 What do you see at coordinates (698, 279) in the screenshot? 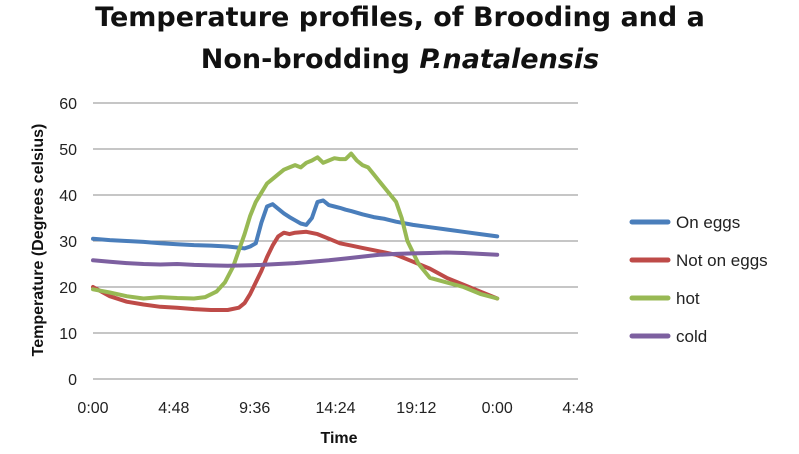
I see `legend: On eggs Not on eggs hot cold` at bounding box center [698, 279].